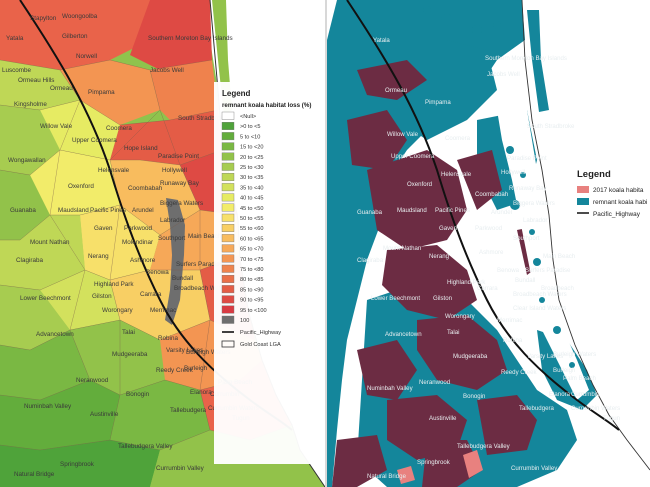 This screenshot has width=650, height=487. Describe the element at coordinates (29, 260) in the screenshot. I see `place-label: Clagiraba` at that location.